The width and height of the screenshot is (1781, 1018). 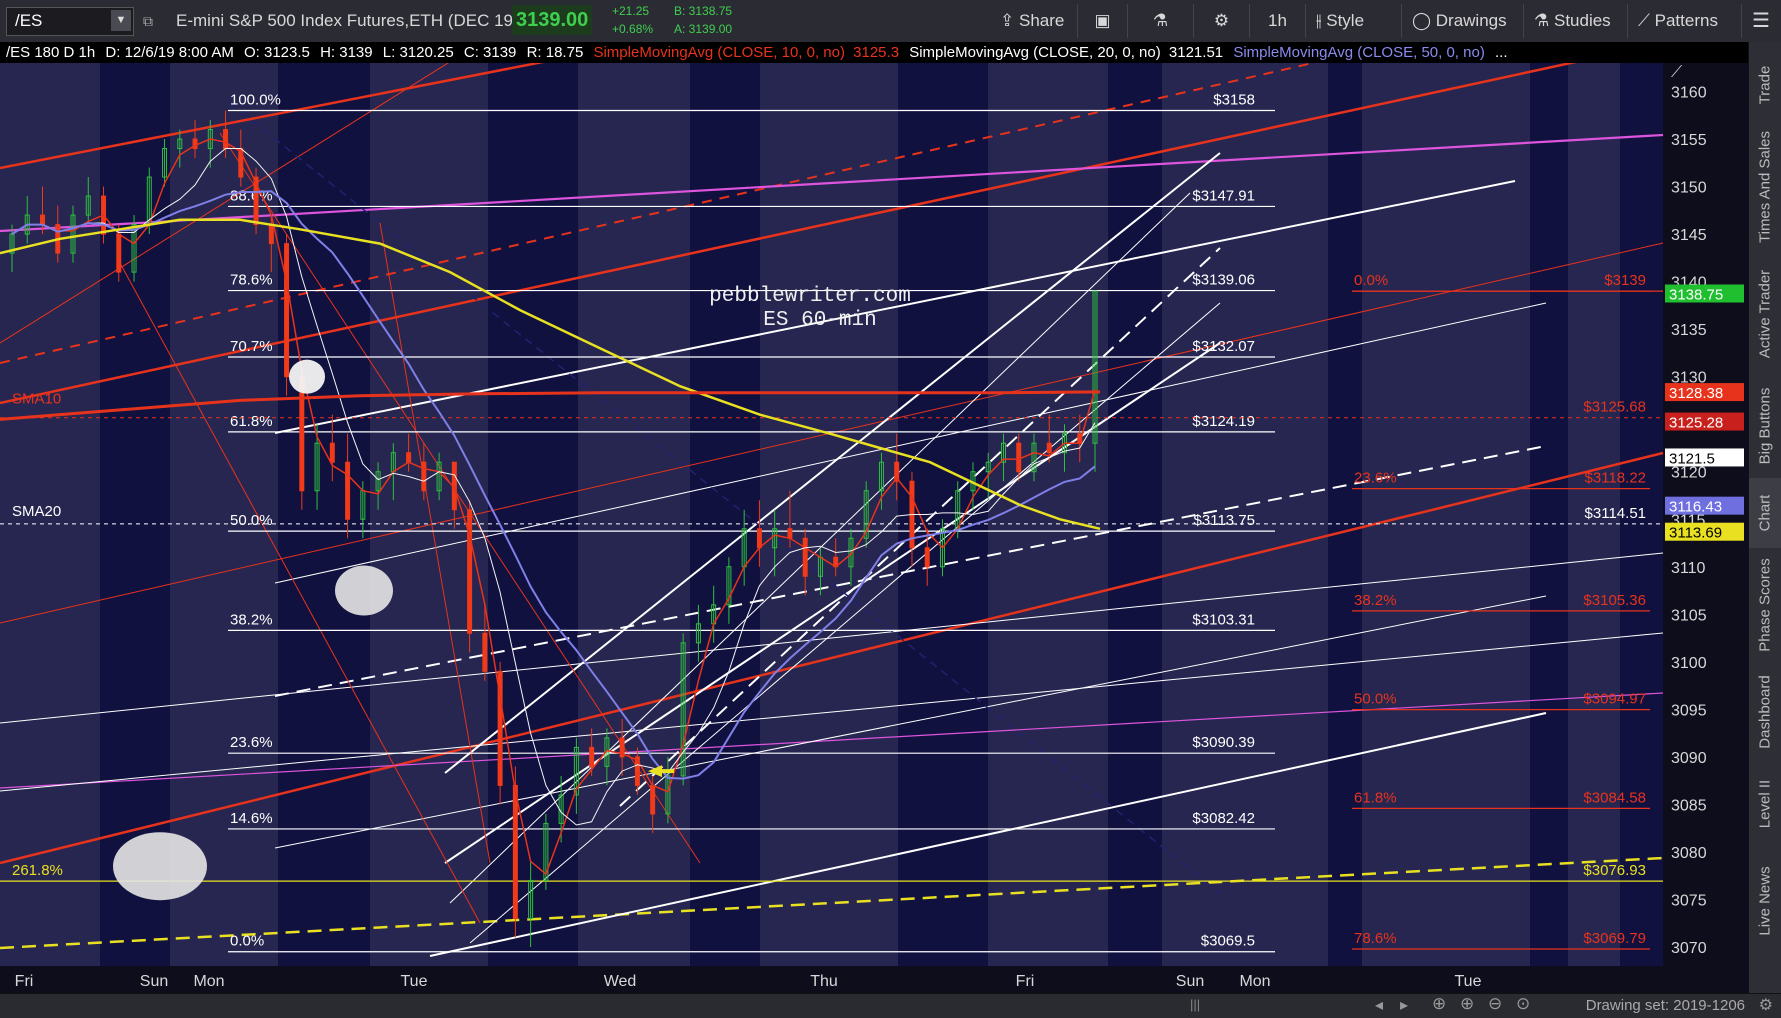 I want to click on y-tick-label: 3070, so click(x=1689, y=948).